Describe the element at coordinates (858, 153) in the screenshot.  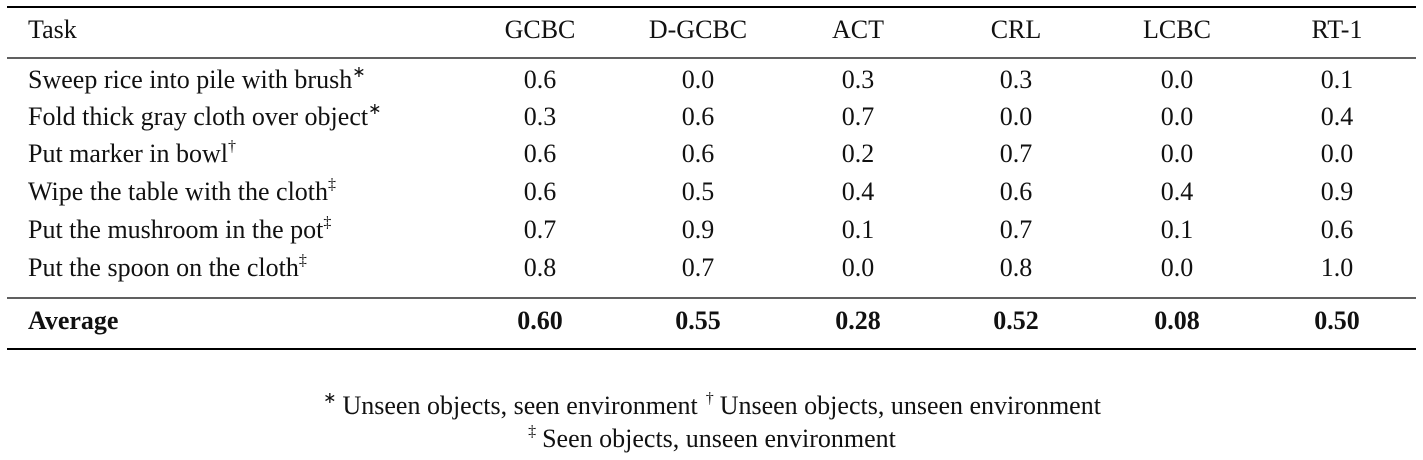
I see `value-cell: 0.2` at that location.